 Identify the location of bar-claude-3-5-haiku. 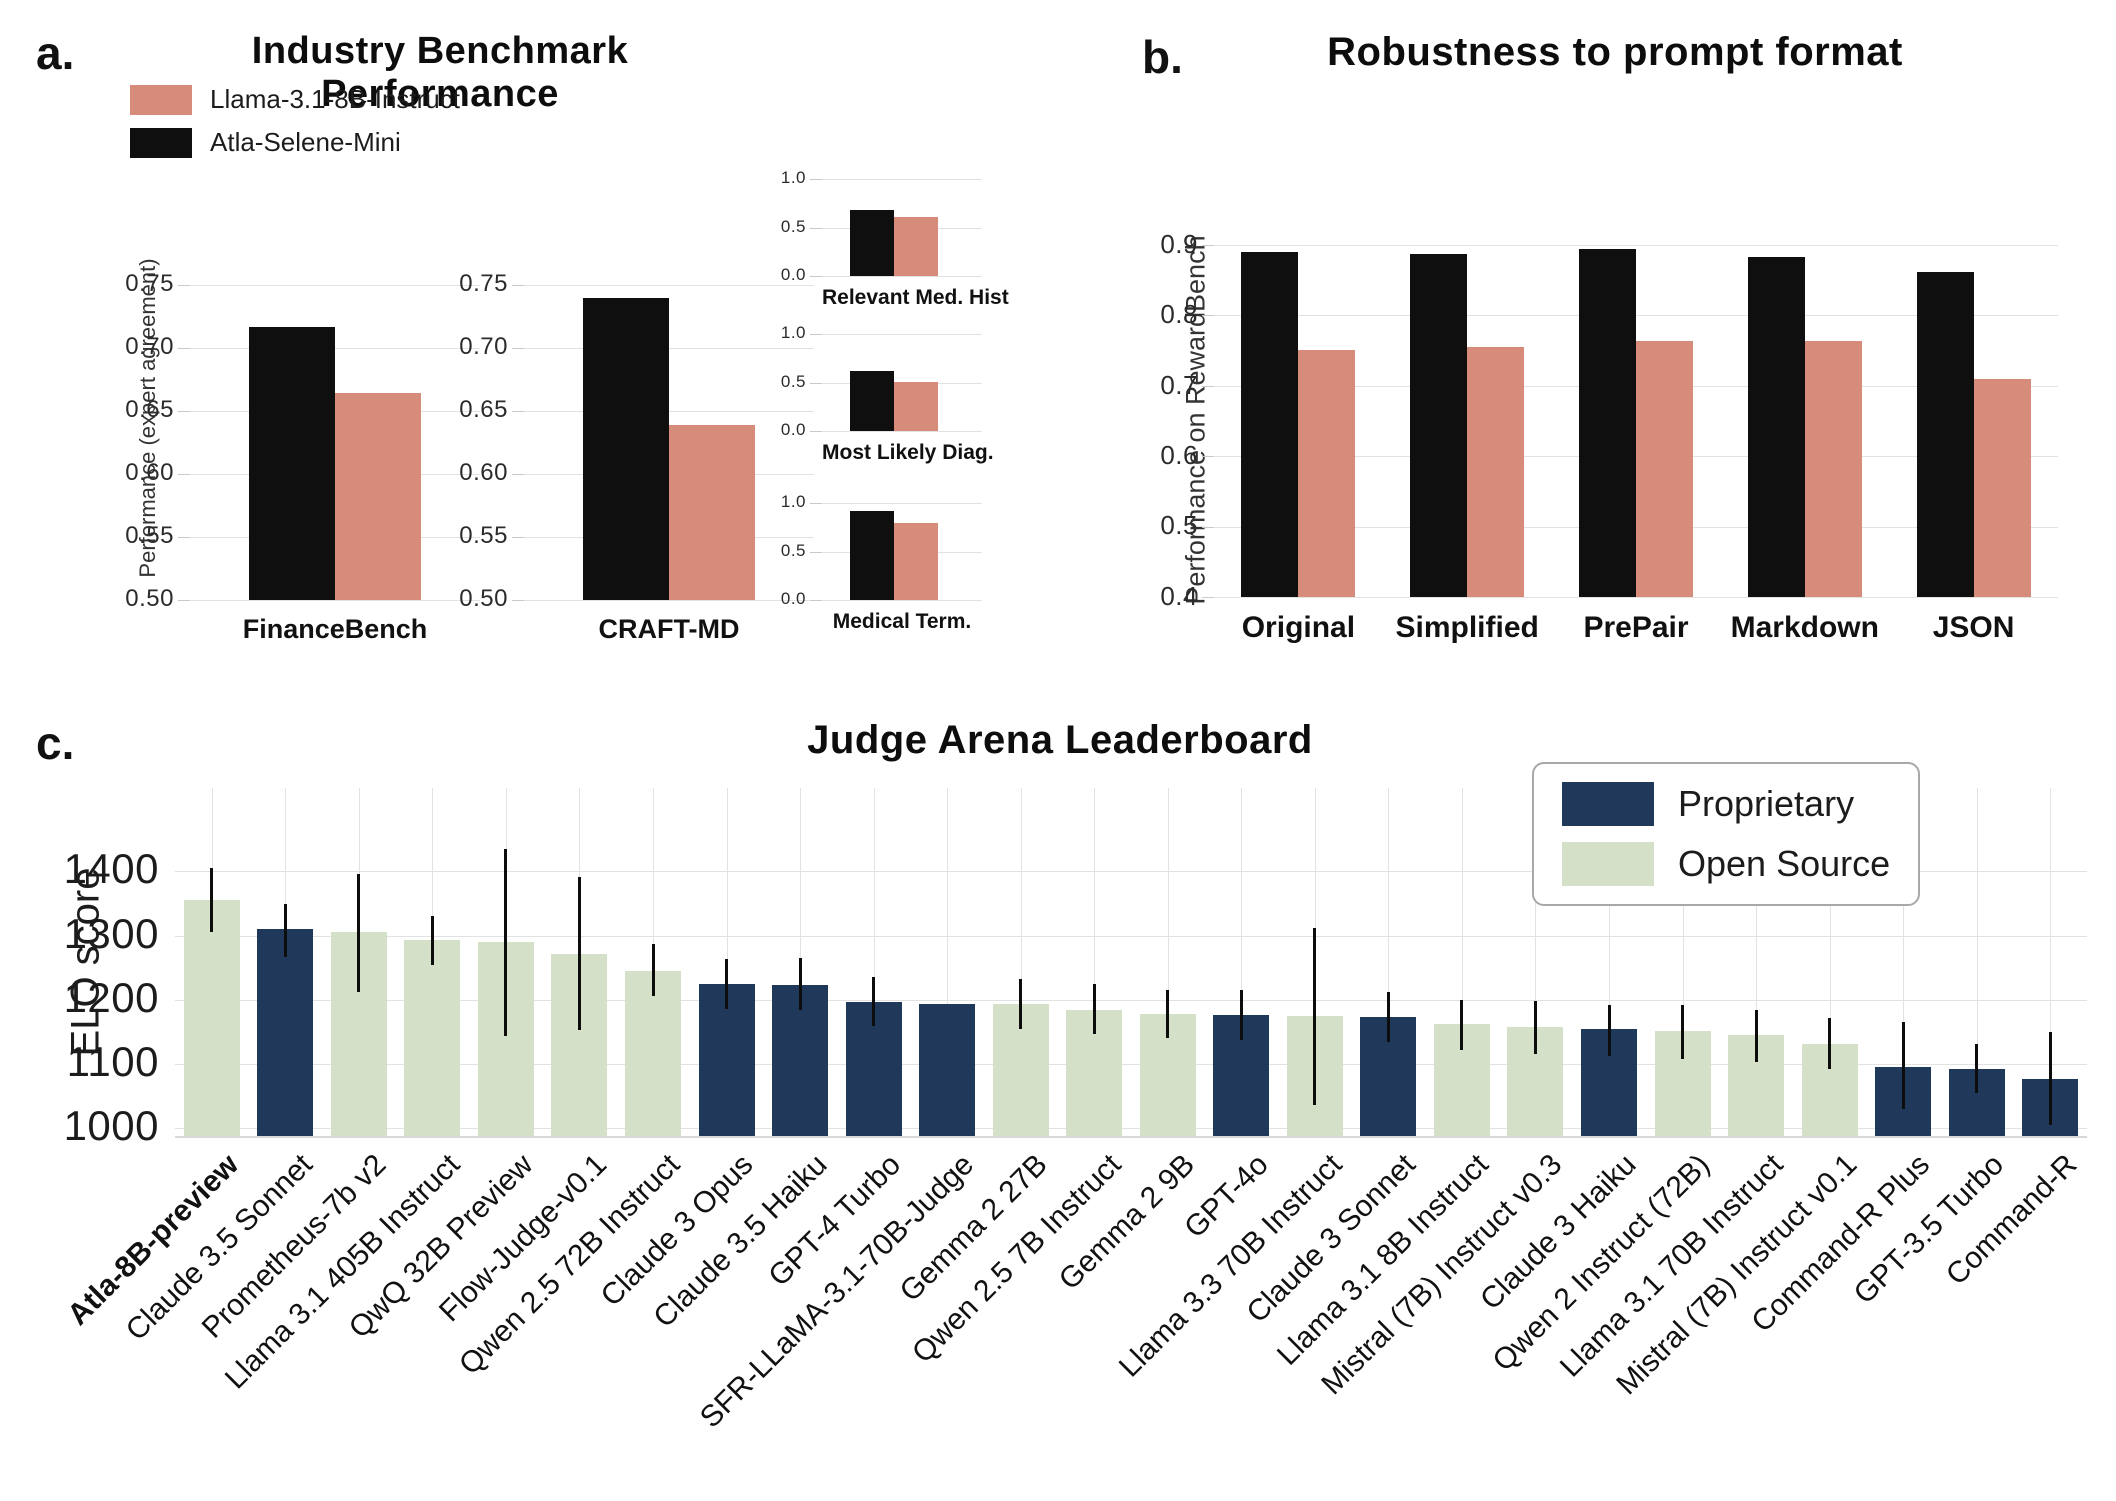
(800, 1060).